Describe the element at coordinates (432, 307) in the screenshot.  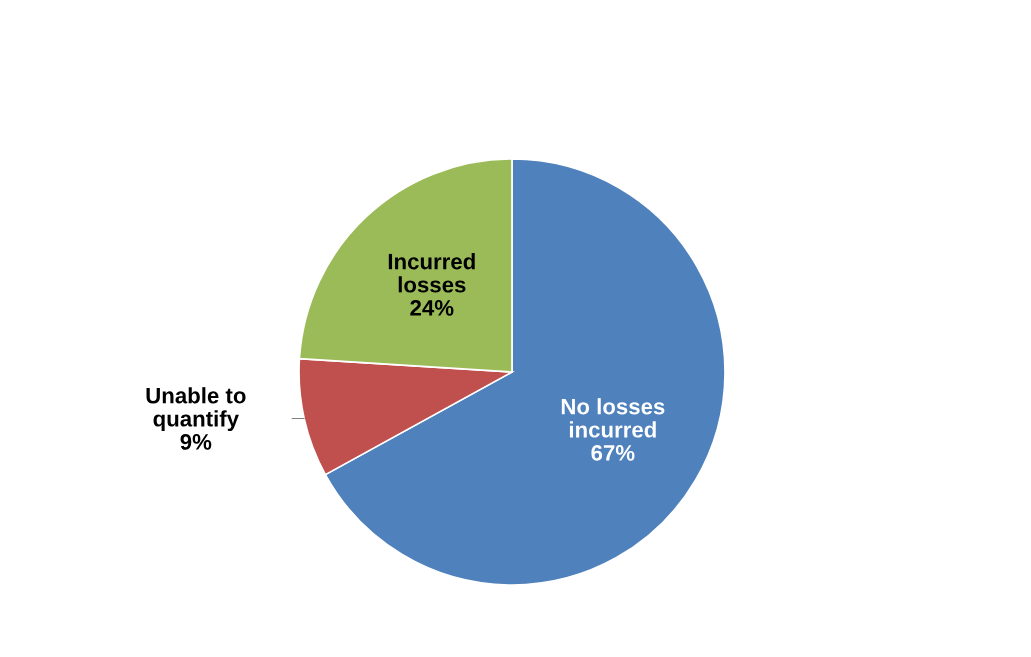
I see `data-label: 24%` at that location.